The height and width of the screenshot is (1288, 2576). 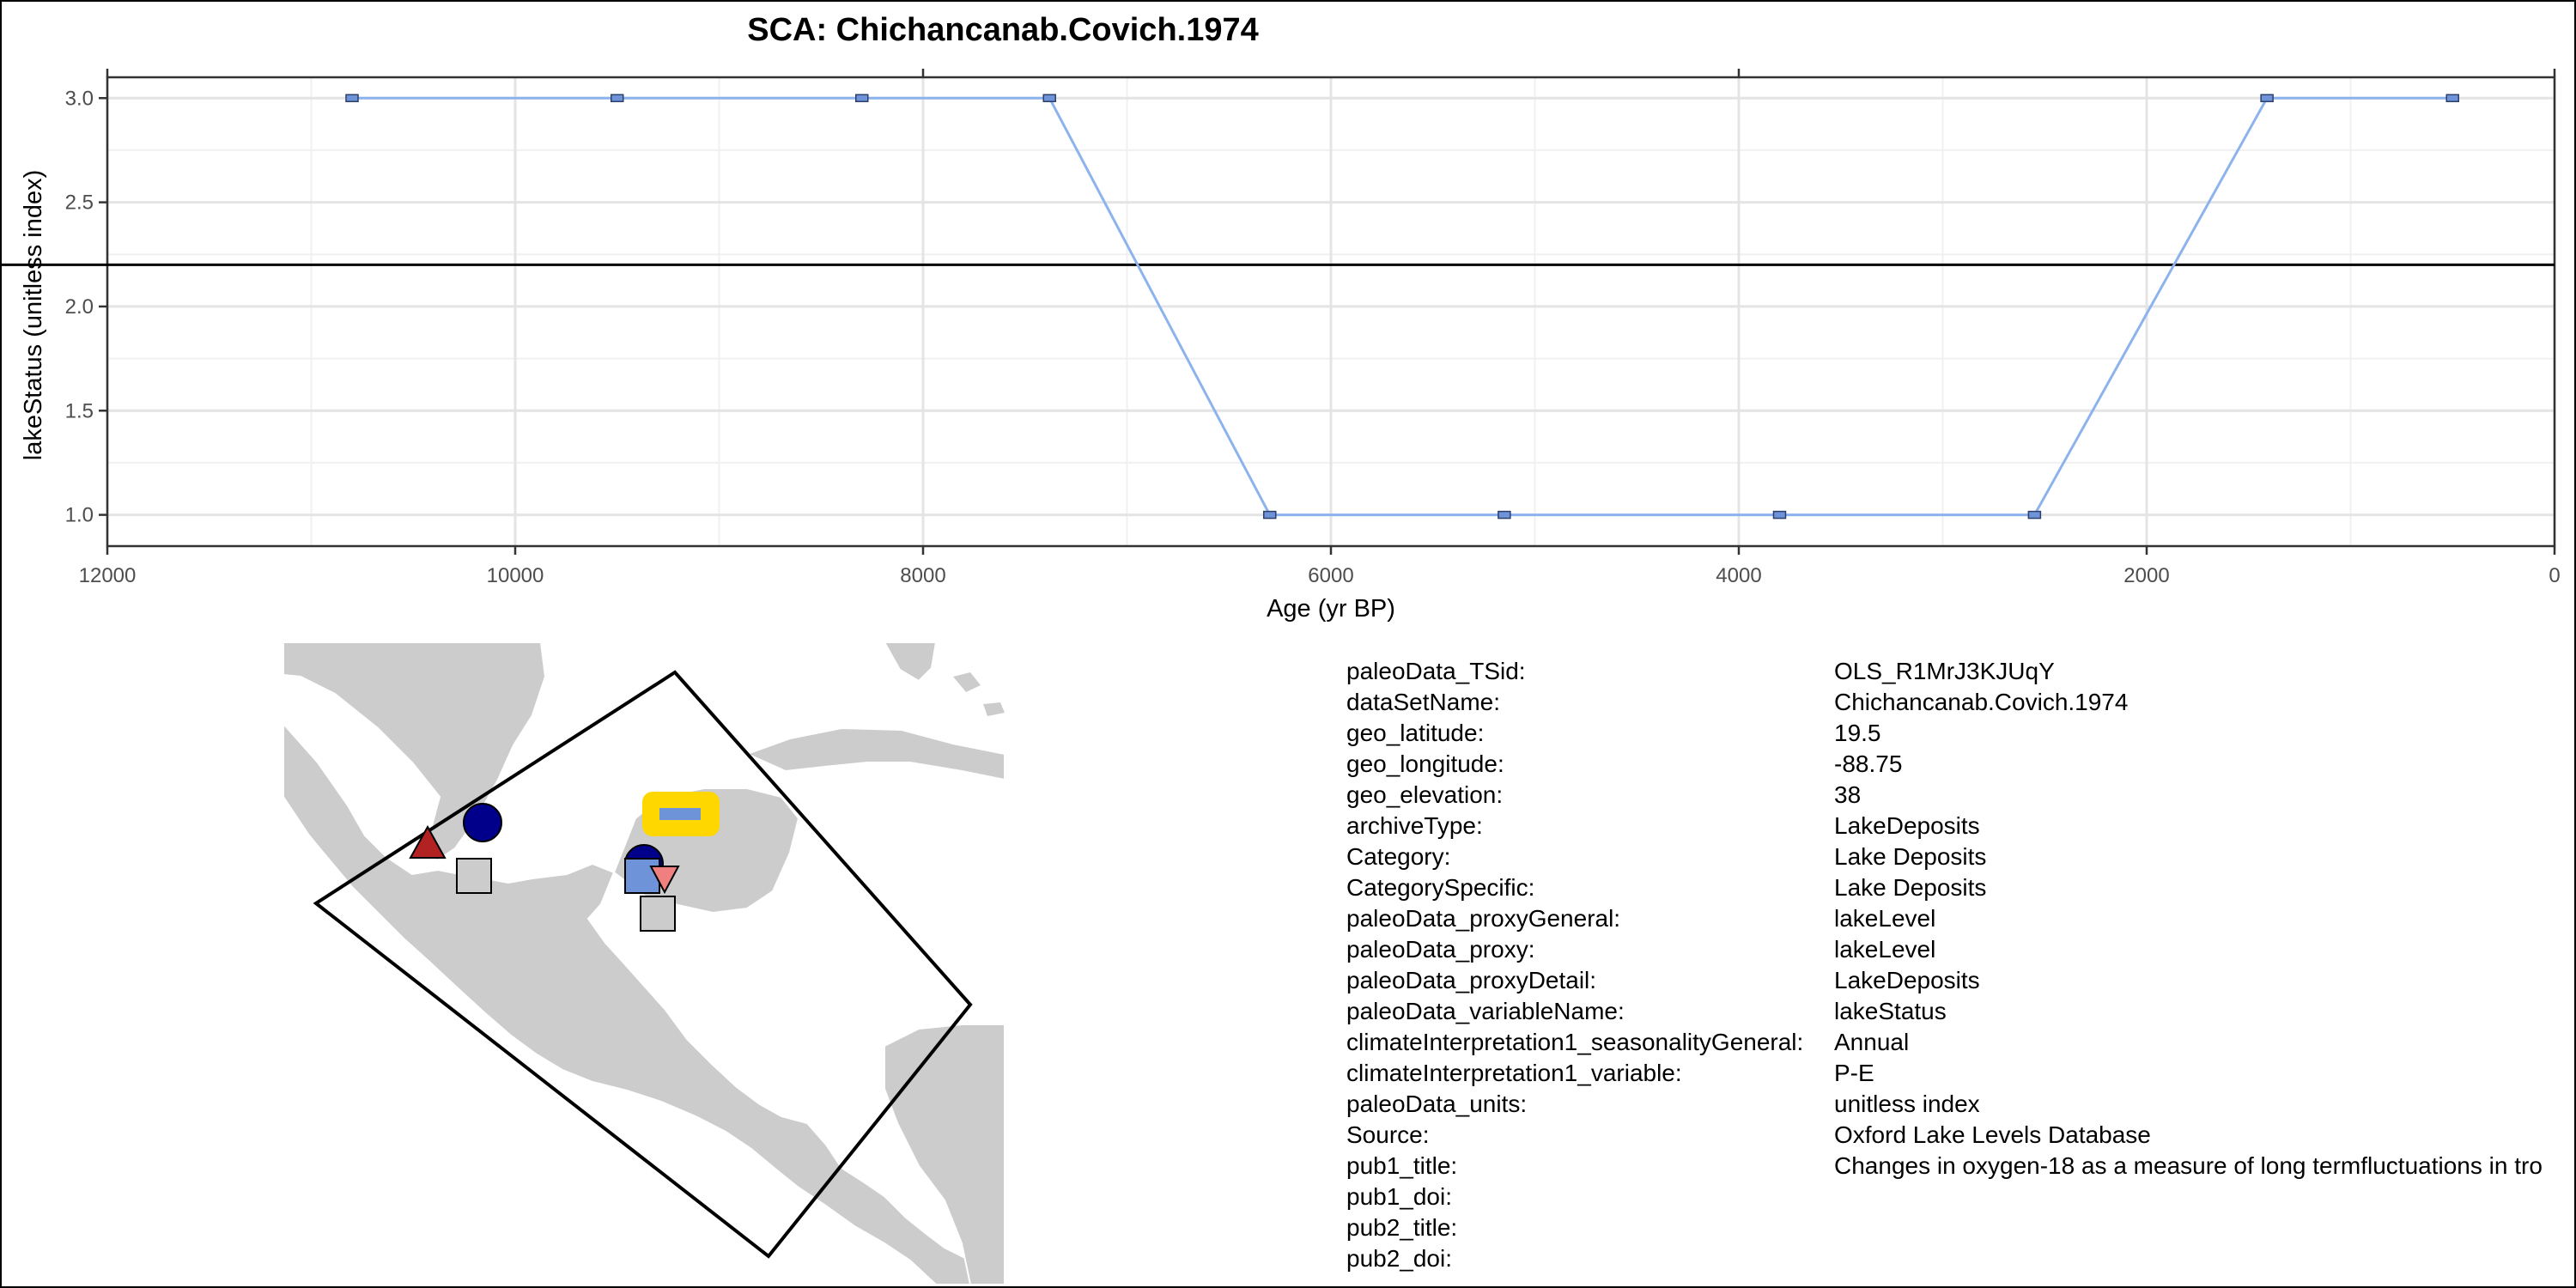 I want to click on metadata-row: pub1_doi:, so click(x=1960, y=1197).